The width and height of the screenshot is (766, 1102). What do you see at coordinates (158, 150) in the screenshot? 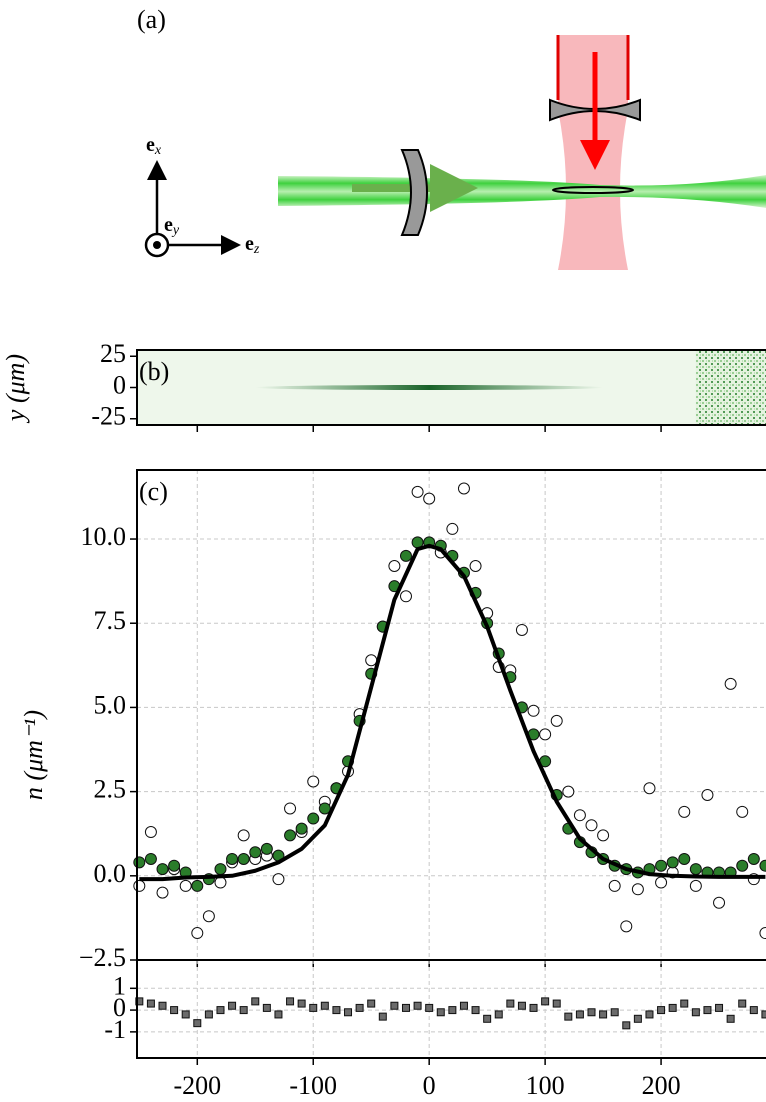
I see `subscript: x` at bounding box center [158, 150].